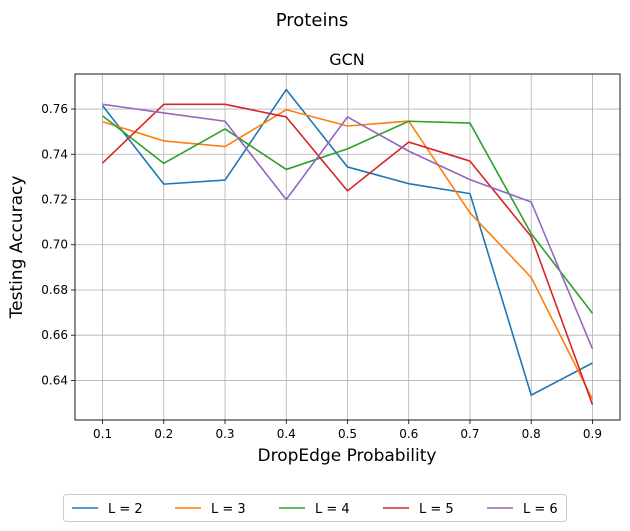  I want to click on x-tick-label: 0.2, so click(163, 434).